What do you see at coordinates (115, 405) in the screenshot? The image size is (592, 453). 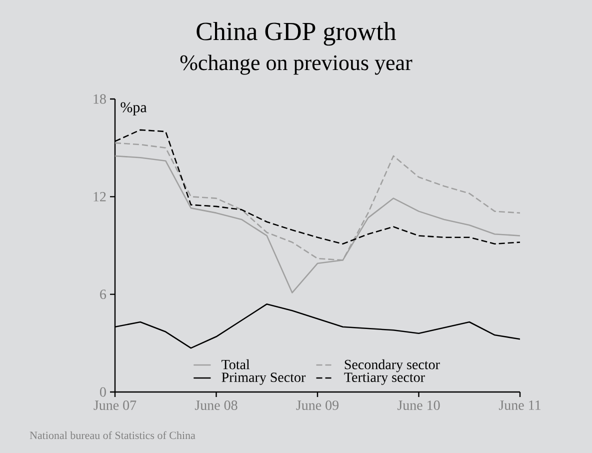 I see `x-tick-label: June 07` at bounding box center [115, 405].